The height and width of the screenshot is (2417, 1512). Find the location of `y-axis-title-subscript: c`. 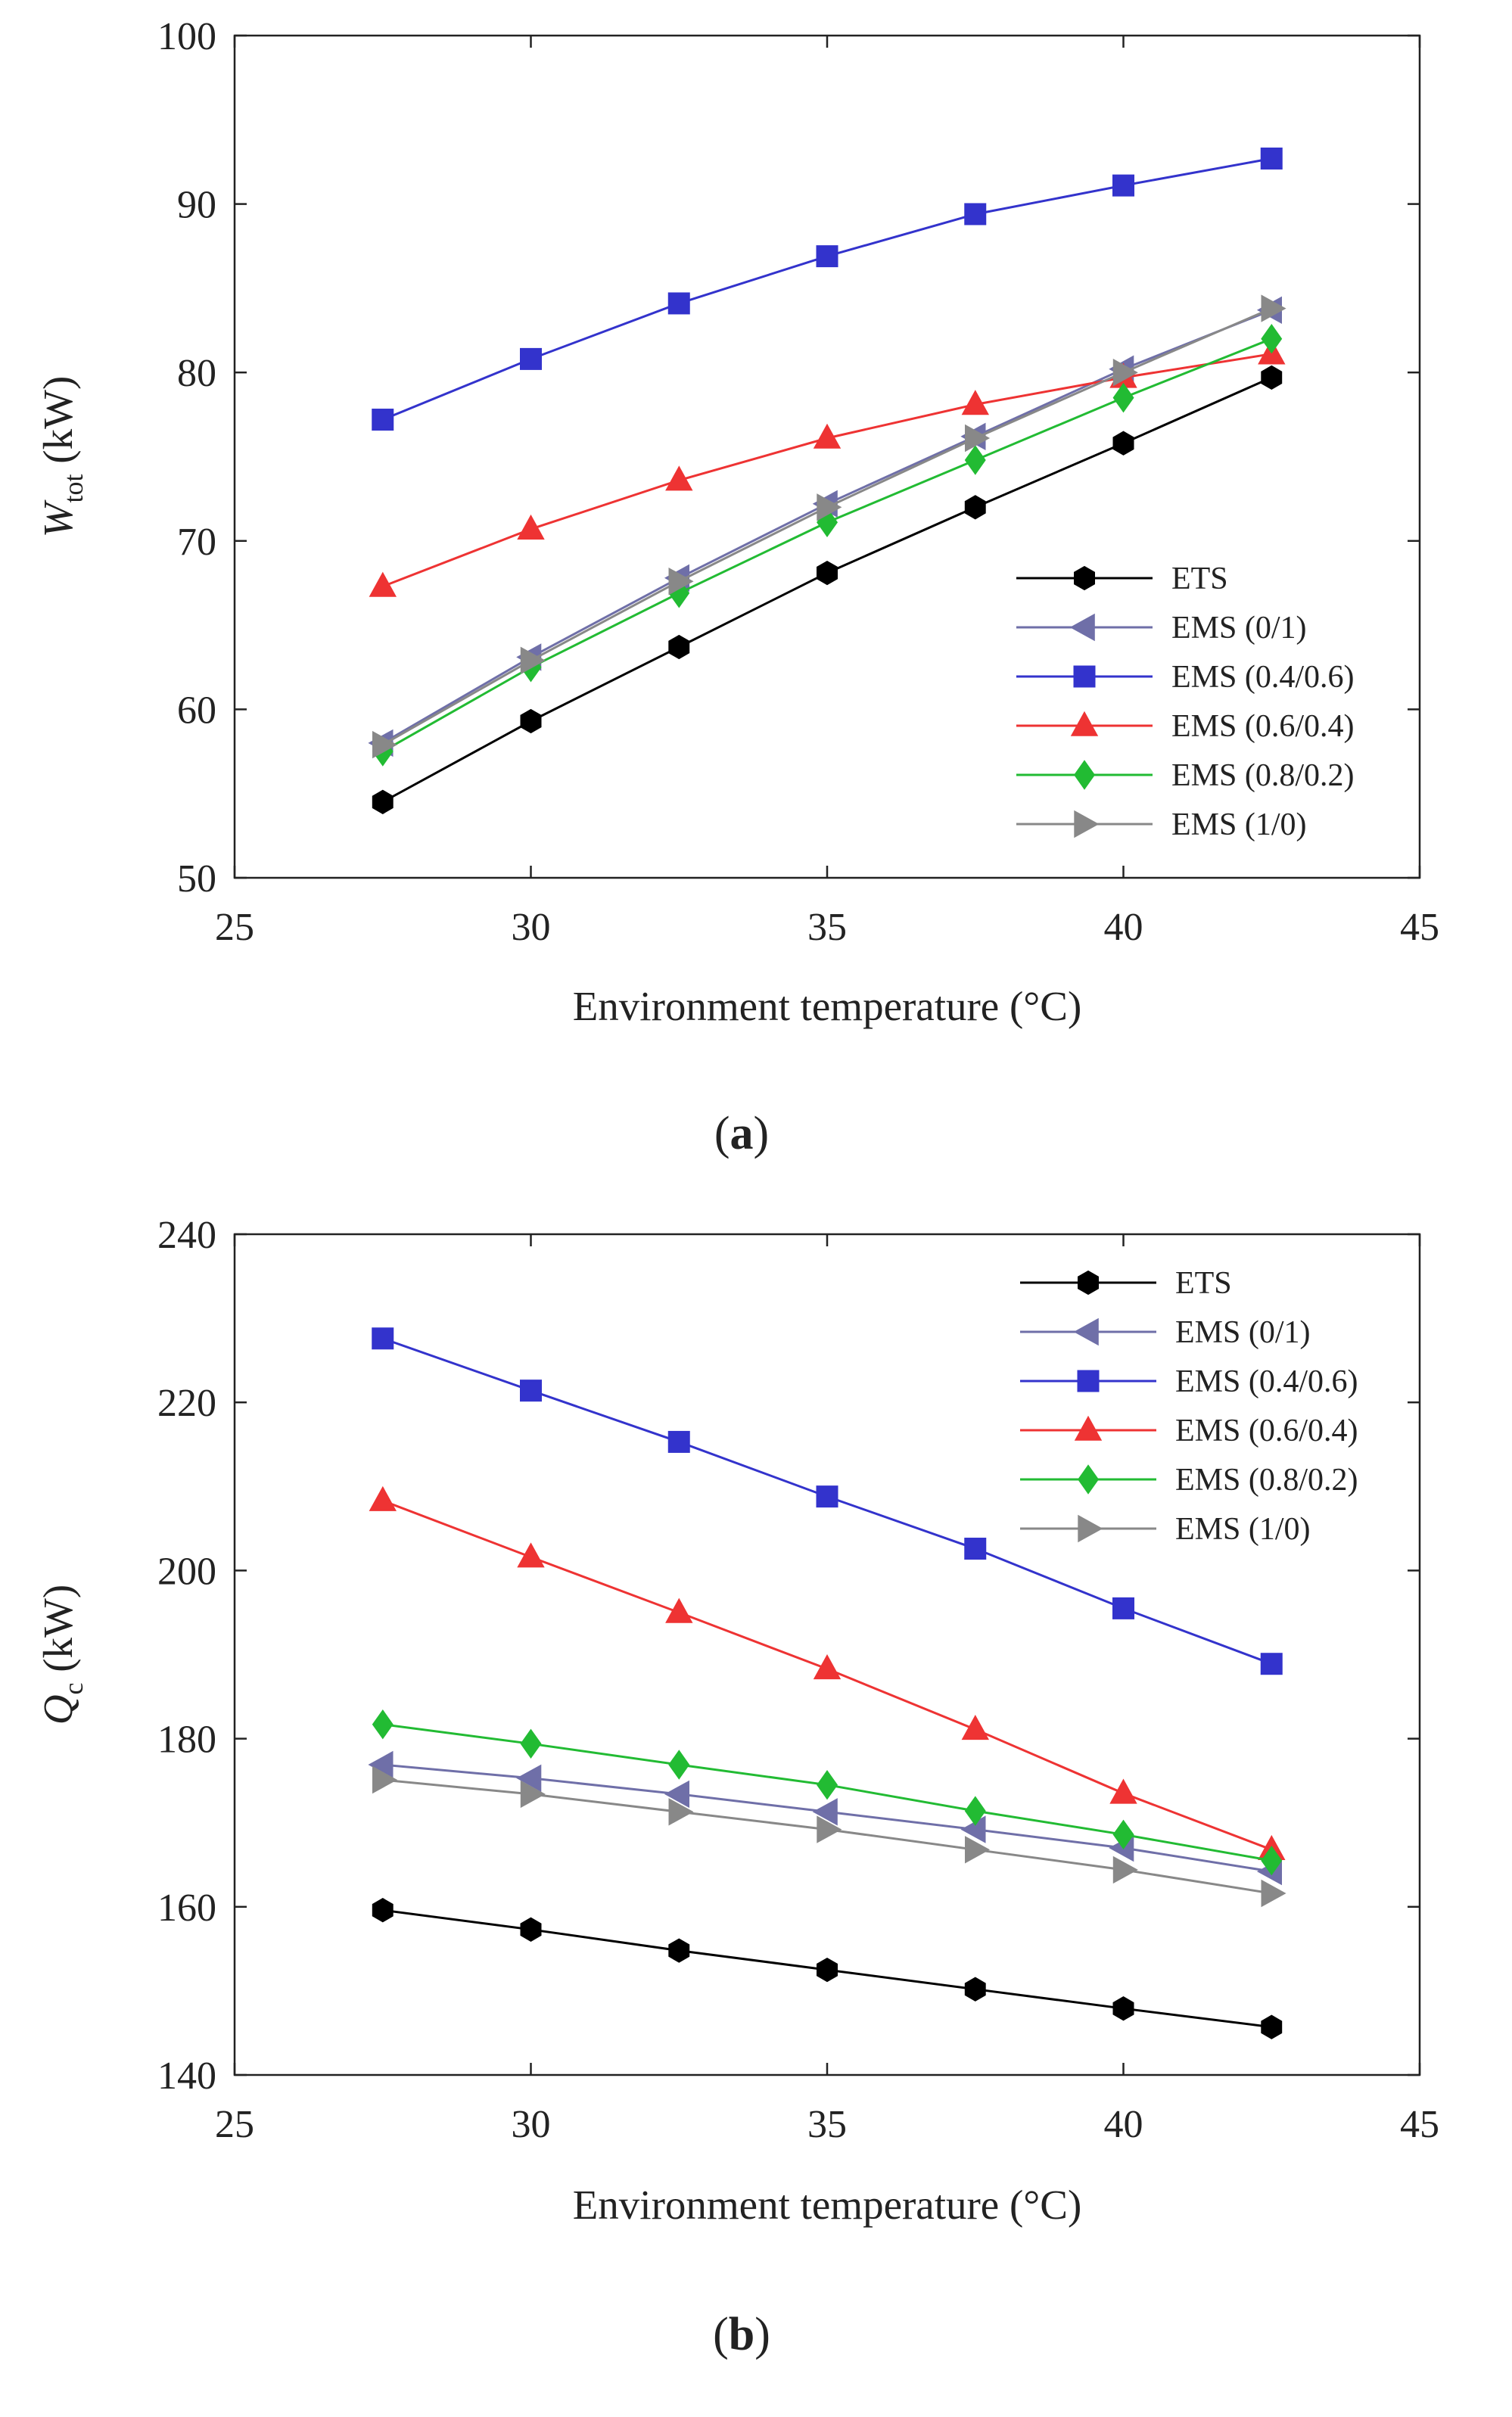

y-axis-title-subscript: c is located at coordinates (73, 1689).